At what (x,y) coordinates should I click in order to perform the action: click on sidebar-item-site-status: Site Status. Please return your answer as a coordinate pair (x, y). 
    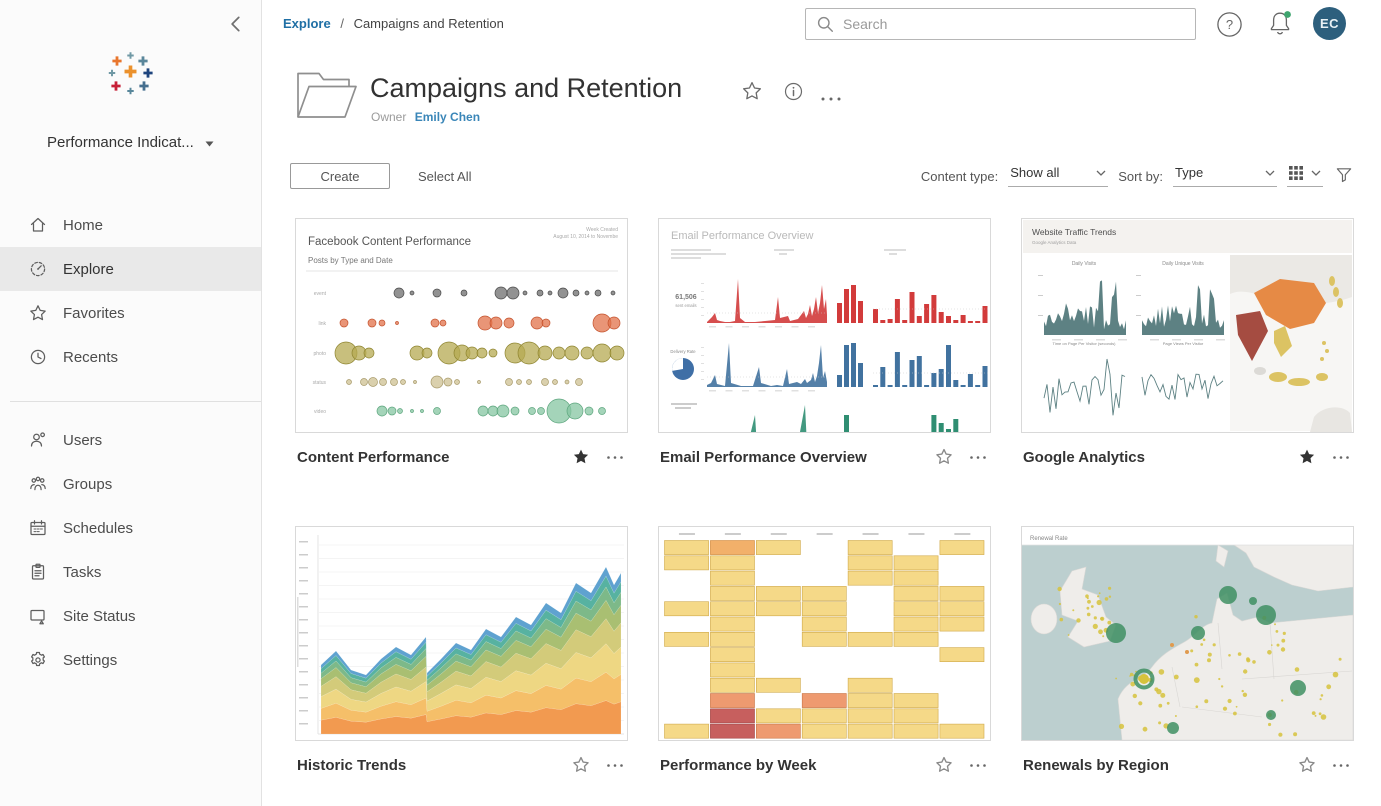
    Looking at the image, I should click on (130, 616).